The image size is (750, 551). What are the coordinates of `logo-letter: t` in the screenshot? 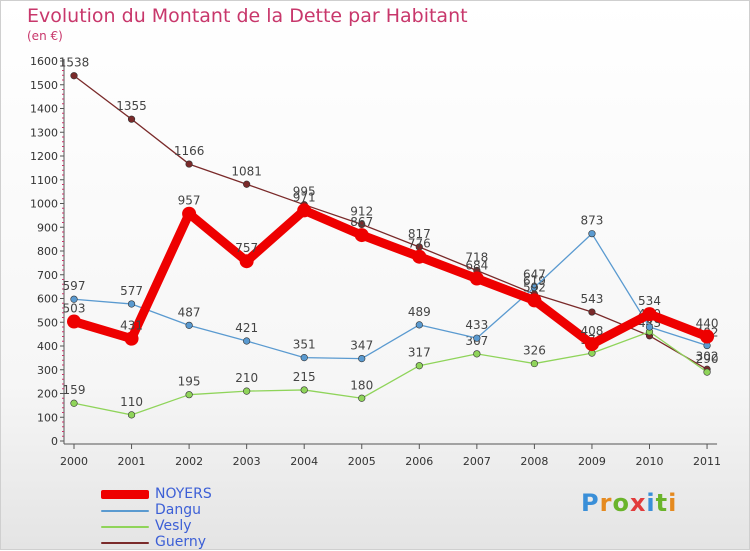 It's located at (662, 503).